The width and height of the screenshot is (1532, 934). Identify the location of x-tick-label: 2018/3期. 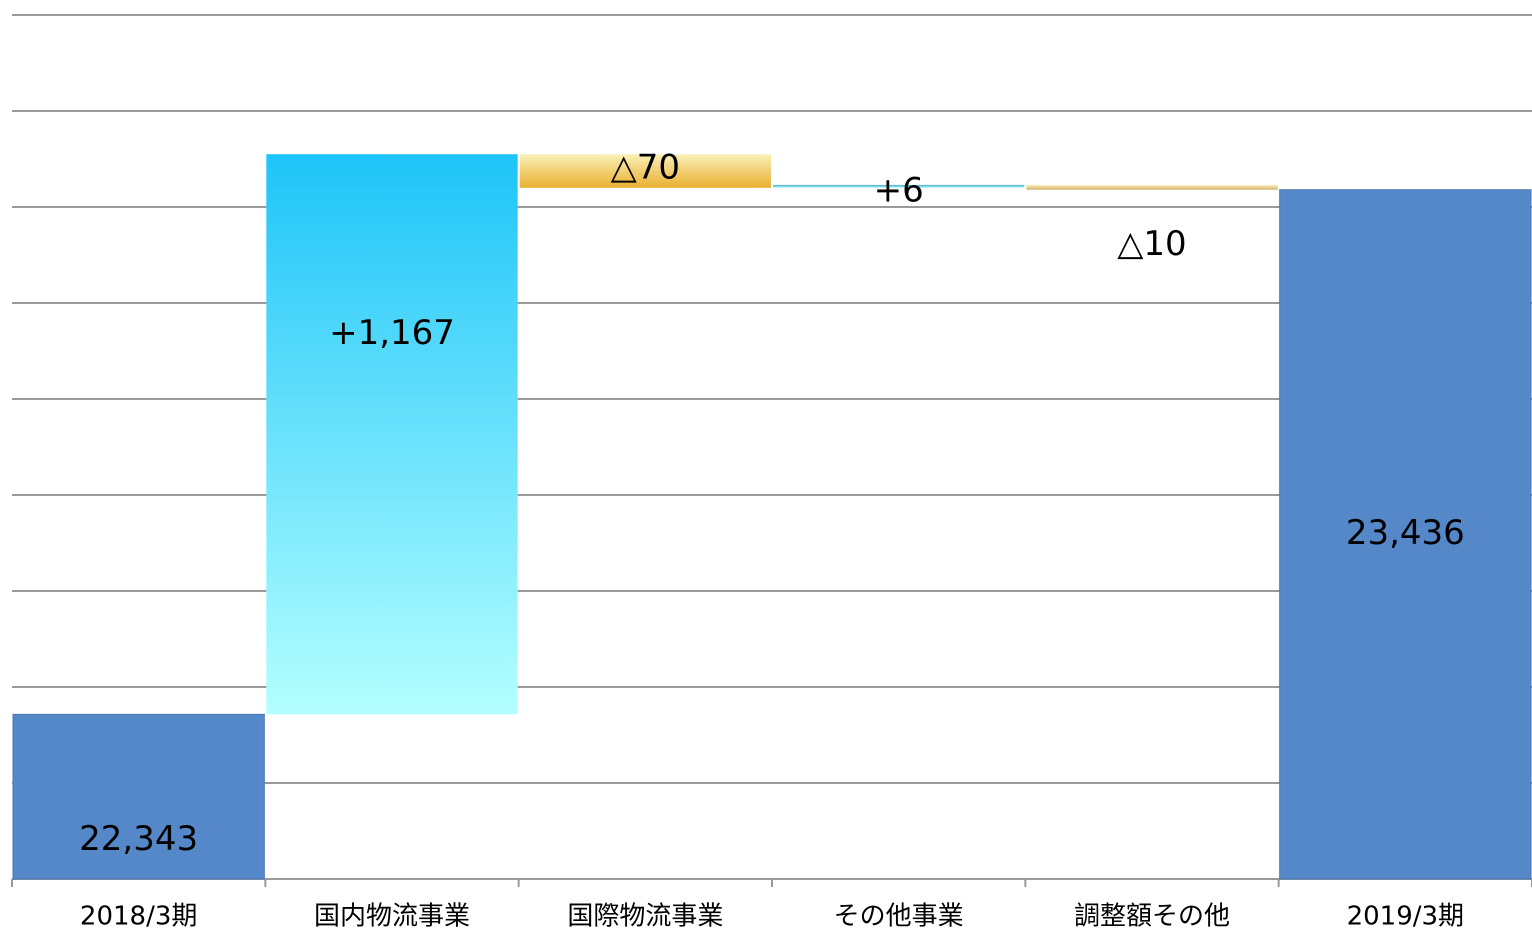
(138, 917).